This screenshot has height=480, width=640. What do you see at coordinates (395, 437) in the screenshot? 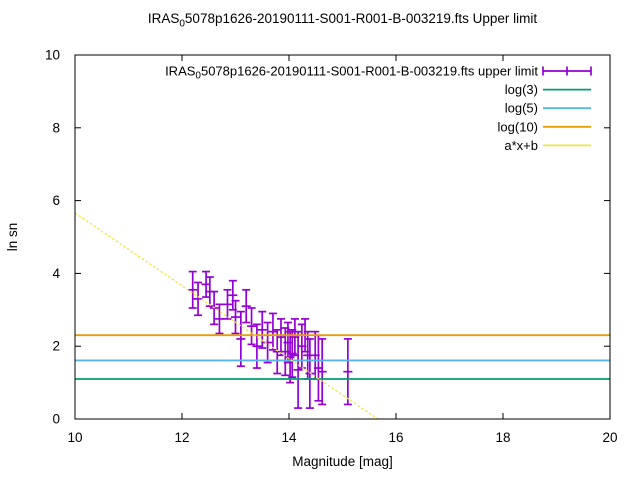
I see `x-tick-label: 16` at bounding box center [395, 437].